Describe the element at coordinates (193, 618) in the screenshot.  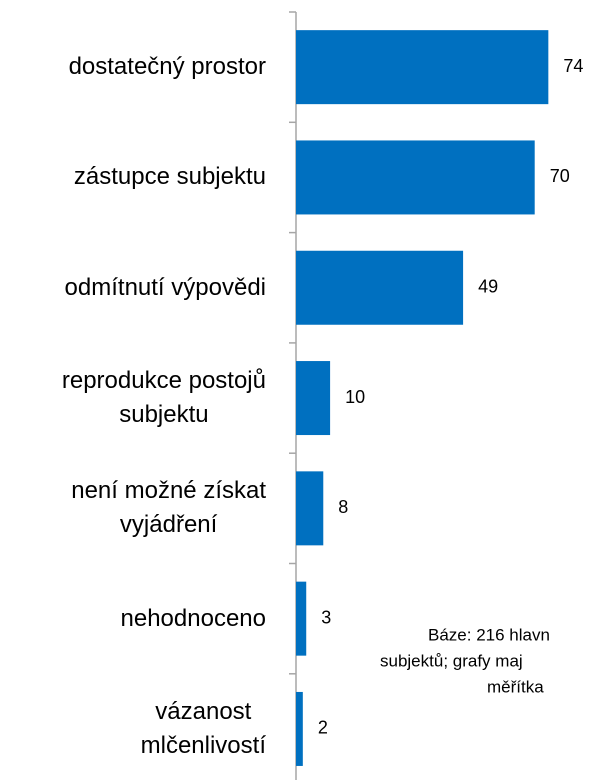
I see `category-label: nehodnoceno` at that location.